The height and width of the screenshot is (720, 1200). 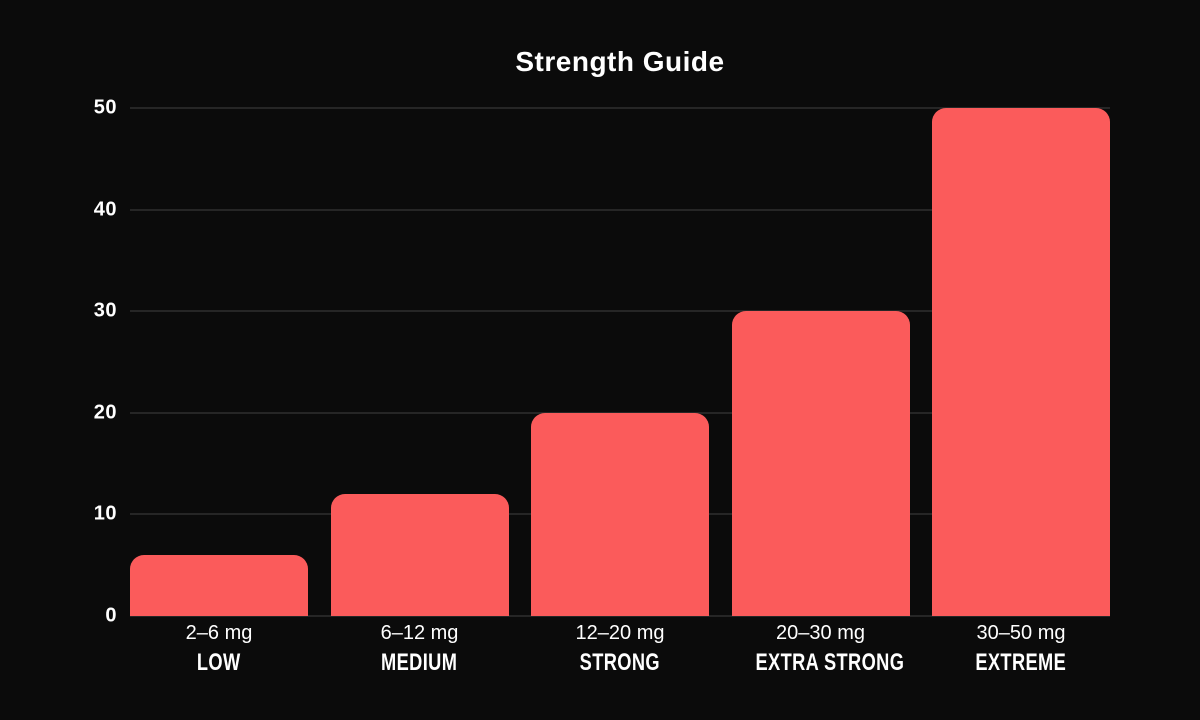 What do you see at coordinates (420, 648) in the screenshot?
I see `x-tick-medium: 6–12 mg MEDIUM` at bounding box center [420, 648].